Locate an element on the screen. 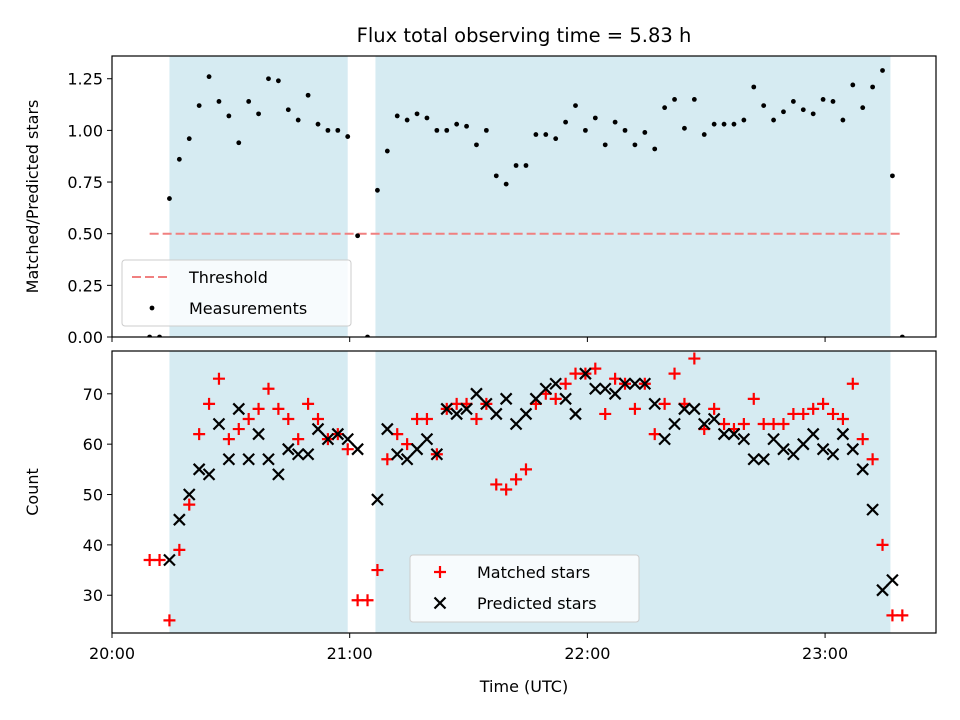 Image resolution: width=960 pixels, height=720 pixels. legend-measurements-swatch is located at coordinates (152, 308).